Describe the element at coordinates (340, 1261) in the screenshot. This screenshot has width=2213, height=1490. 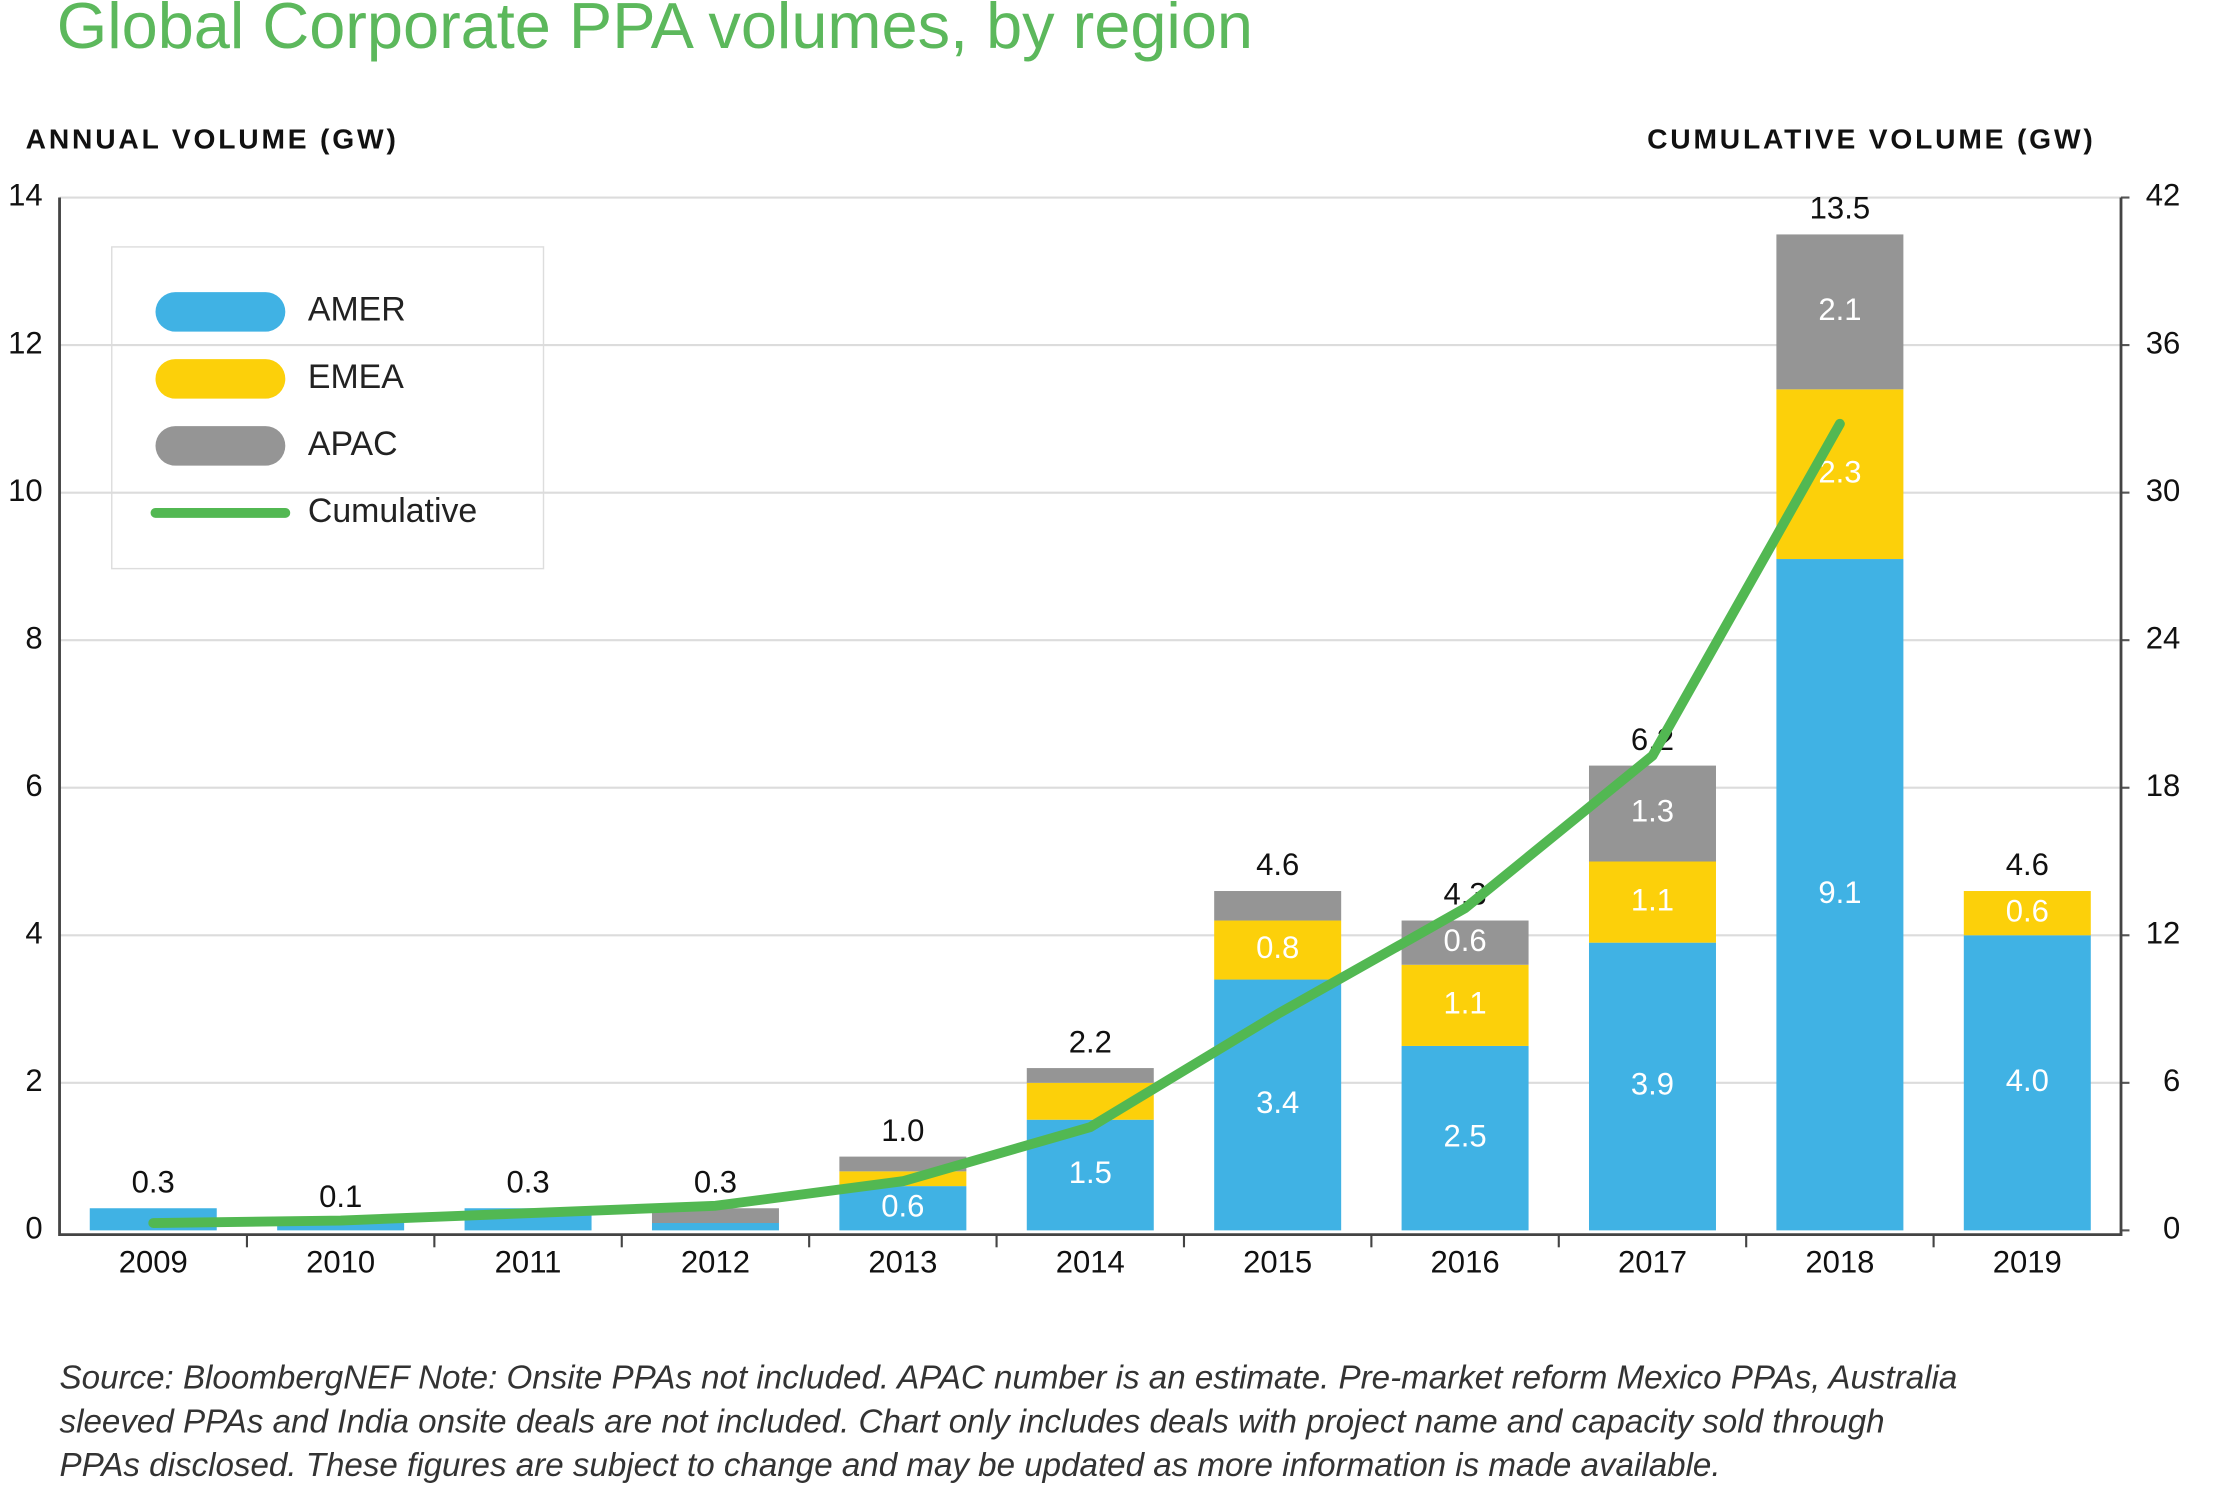
I see `x-tick-label: 2010` at that location.